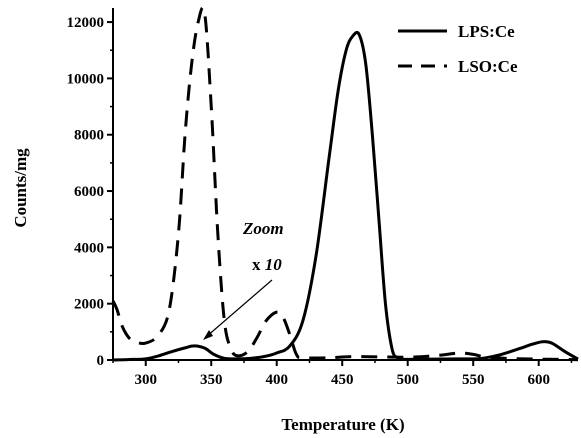 The image size is (581, 438). What do you see at coordinates (263, 228) in the screenshot?
I see `zoom-label: Zoom` at bounding box center [263, 228].